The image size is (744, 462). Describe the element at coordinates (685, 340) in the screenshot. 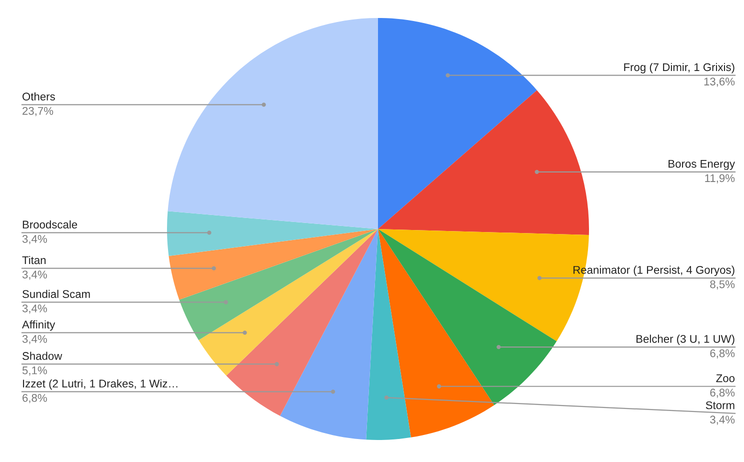

I see `slice-label: Belcher (3 U, 1 UW)` at that location.